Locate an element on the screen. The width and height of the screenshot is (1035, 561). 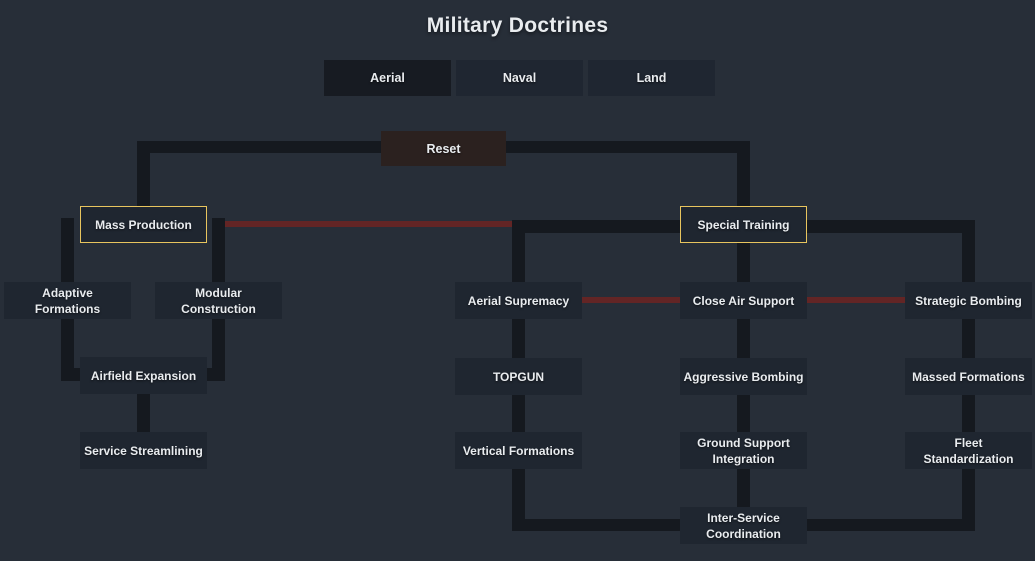
node-label-line: Airfield Expansion is located at coordinates (143, 375).